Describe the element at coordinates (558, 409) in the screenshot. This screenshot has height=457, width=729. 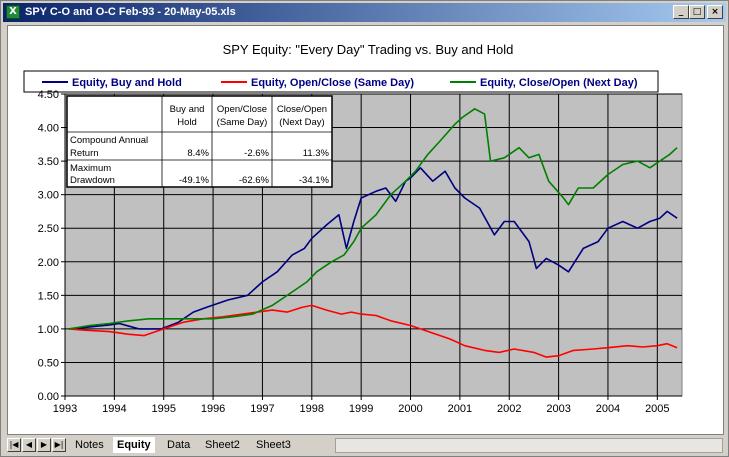
I see `x-tick-label: 2003` at that location.